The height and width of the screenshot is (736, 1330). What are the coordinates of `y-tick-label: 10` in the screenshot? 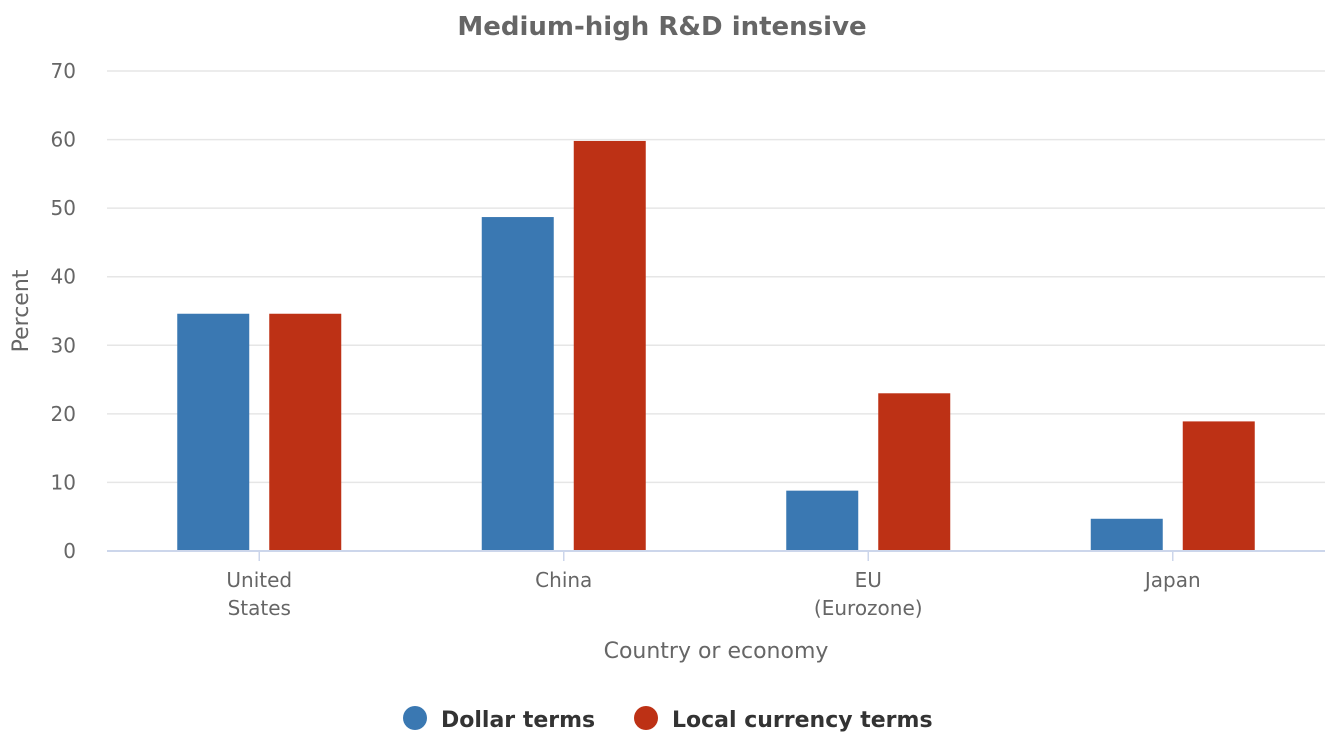 It's located at (63, 482).